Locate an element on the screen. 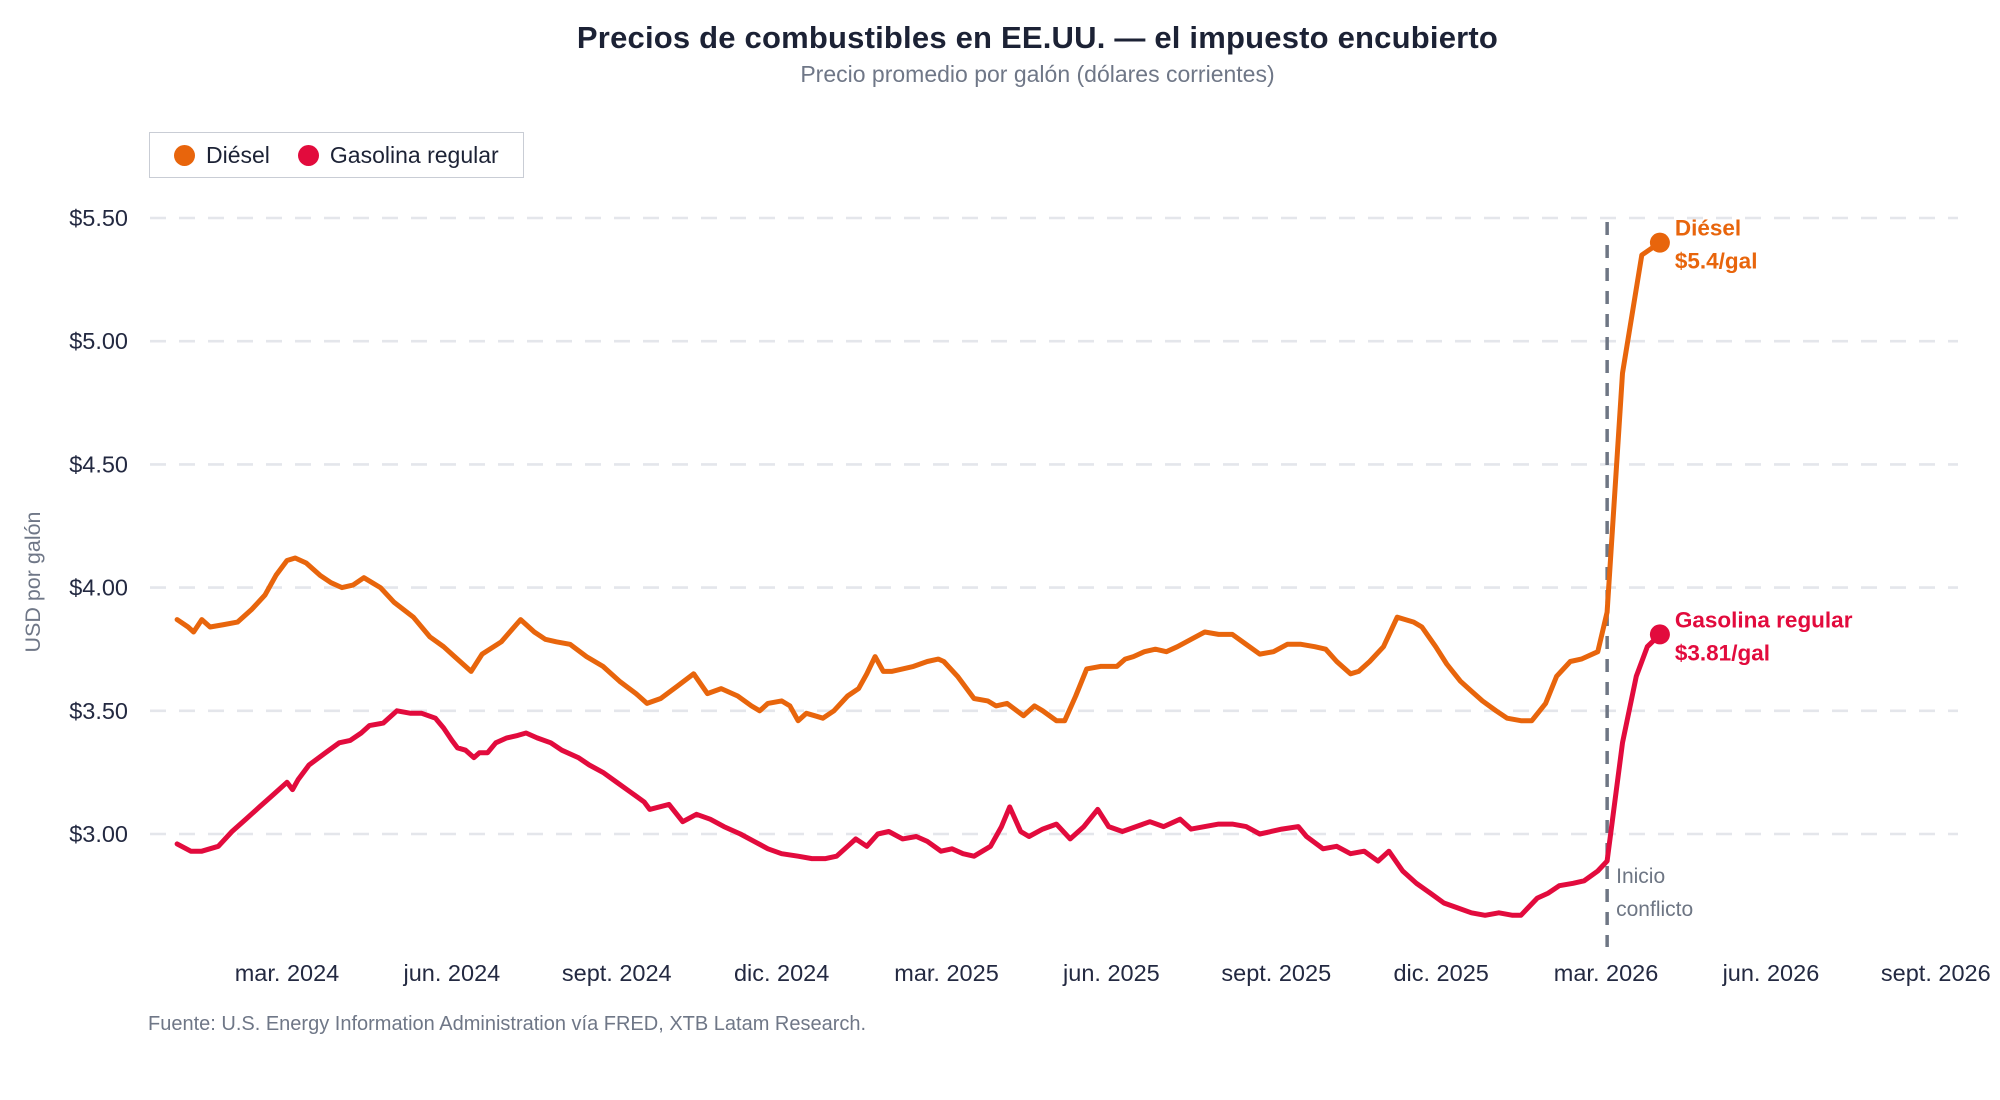 This screenshot has height=1100, width=2000. x-tick-label: dic. 2024 is located at coordinates (781, 973).